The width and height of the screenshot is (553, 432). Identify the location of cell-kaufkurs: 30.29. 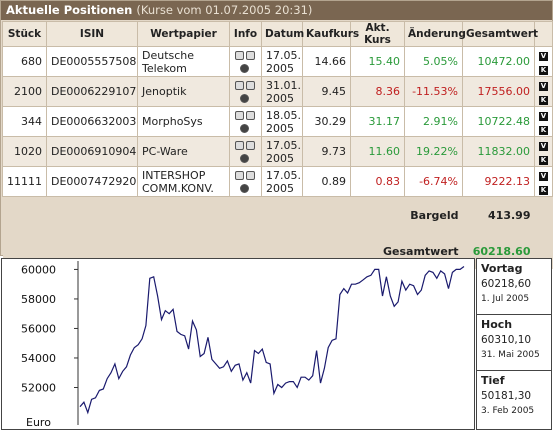
(326, 121).